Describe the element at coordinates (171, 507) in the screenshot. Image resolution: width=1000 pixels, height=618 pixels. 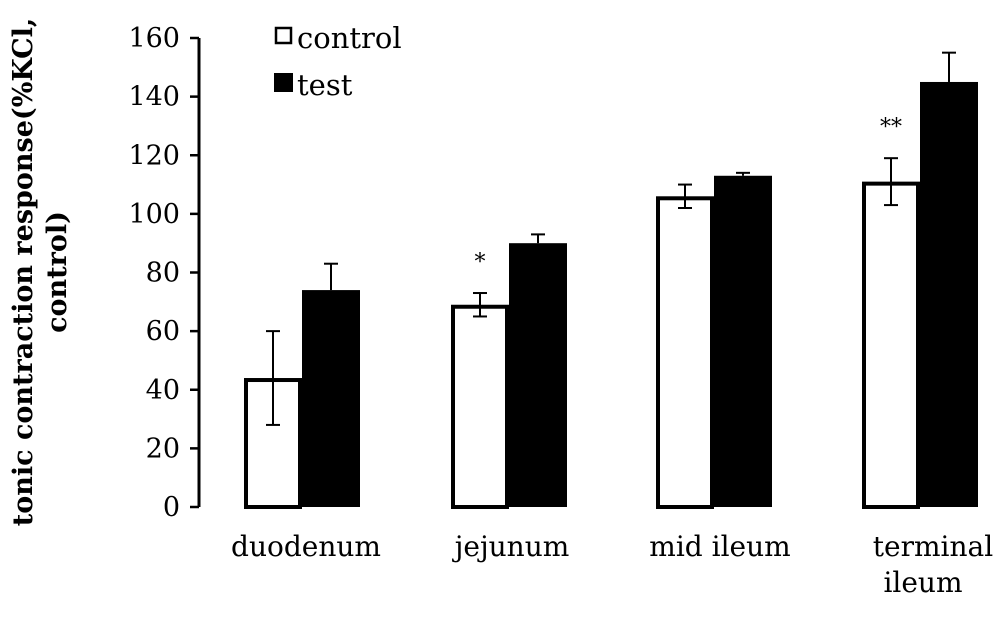
I see `y-tick-label: 0` at that location.